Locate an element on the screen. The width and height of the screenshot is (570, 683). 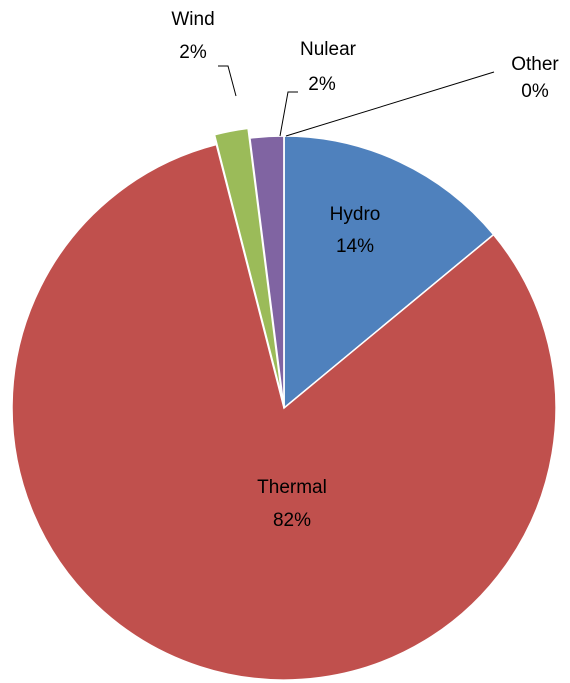
slice-name: Other is located at coordinates (535, 64).